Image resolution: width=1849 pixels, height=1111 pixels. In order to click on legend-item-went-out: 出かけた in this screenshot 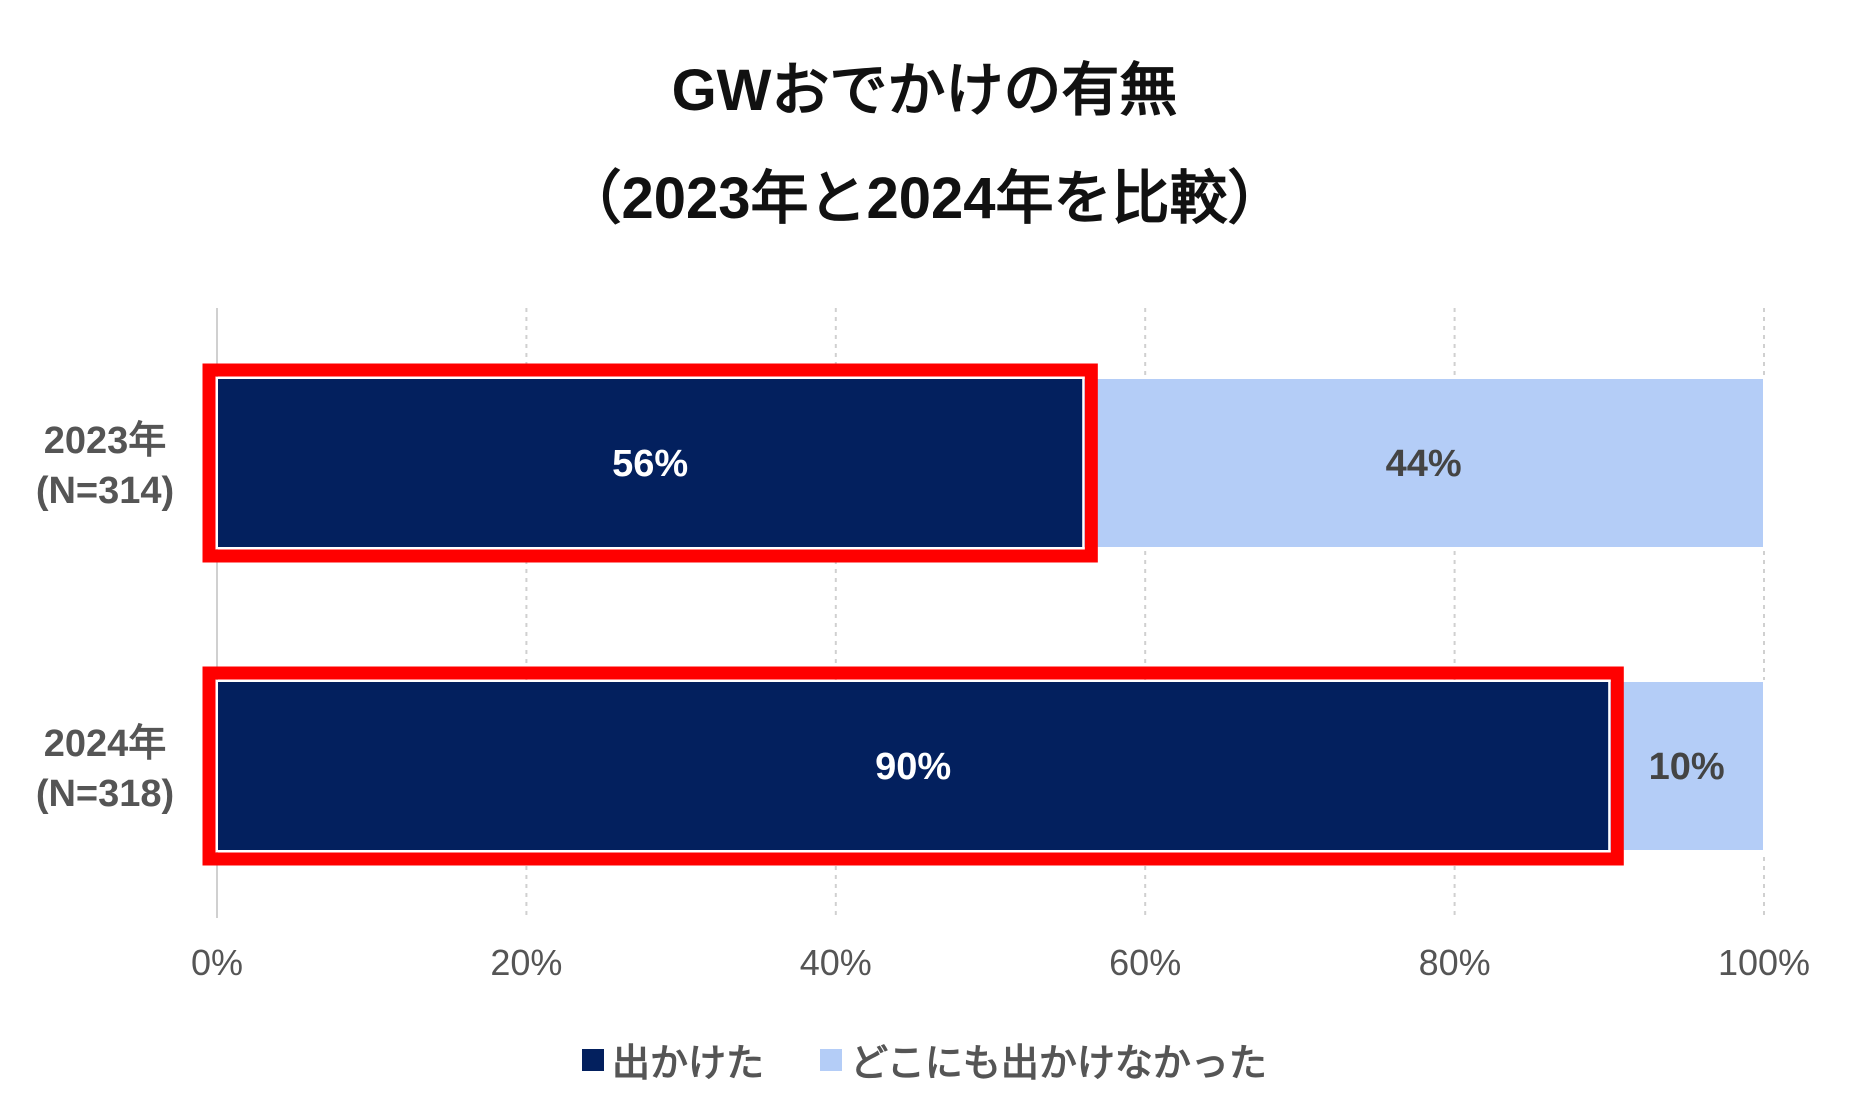, I will do `click(673, 1059)`.